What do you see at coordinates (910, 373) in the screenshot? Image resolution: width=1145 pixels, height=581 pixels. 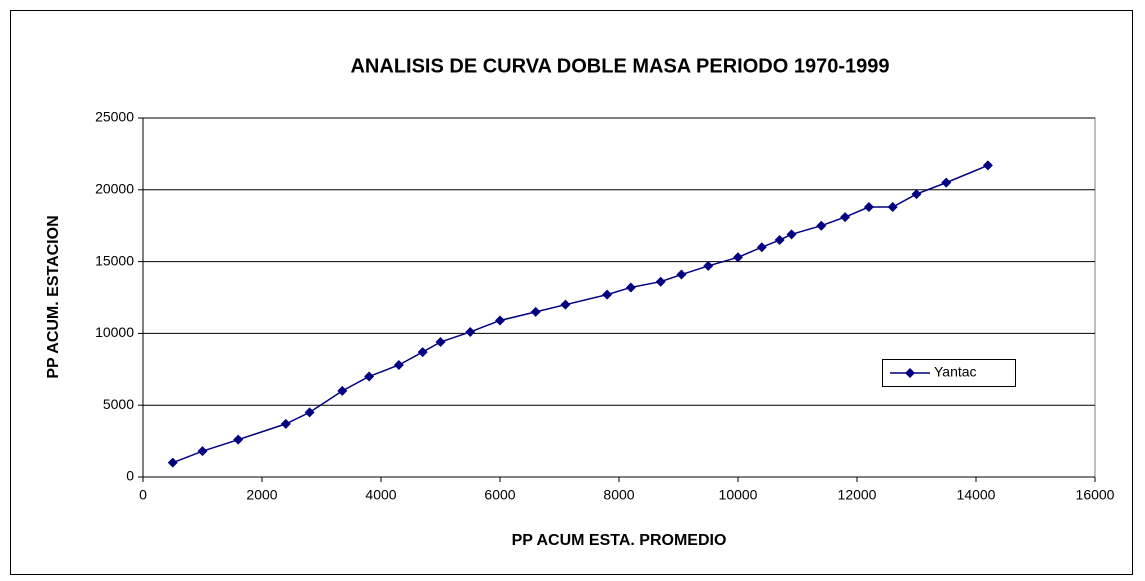 I see `legend-marker` at bounding box center [910, 373].